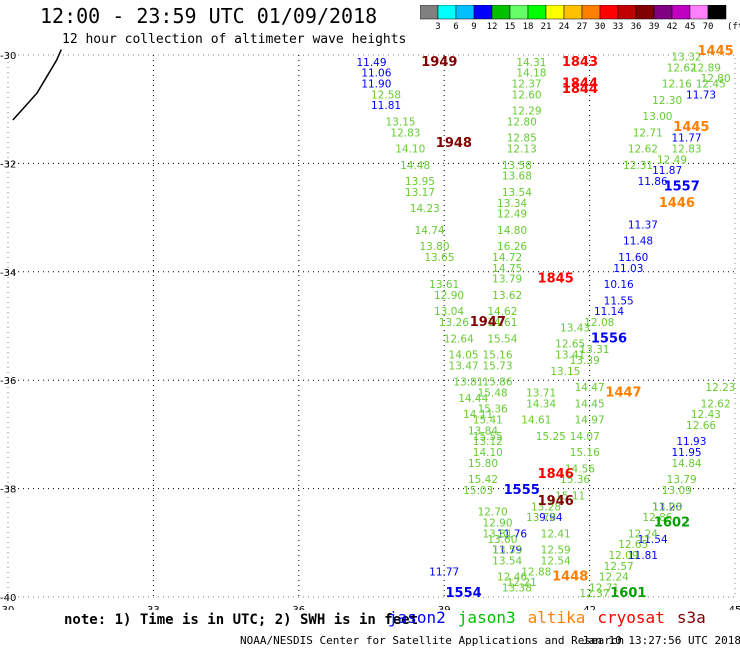  Describe the element at coordinates (522, 583) in the screenshot. I see `wave-height-point: 12.21` at that location.